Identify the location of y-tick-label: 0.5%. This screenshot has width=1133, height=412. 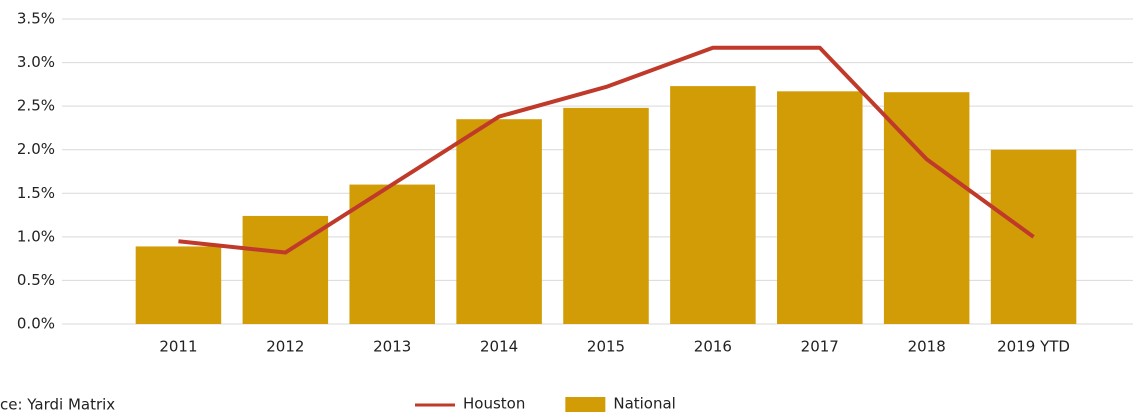
(36, 280).